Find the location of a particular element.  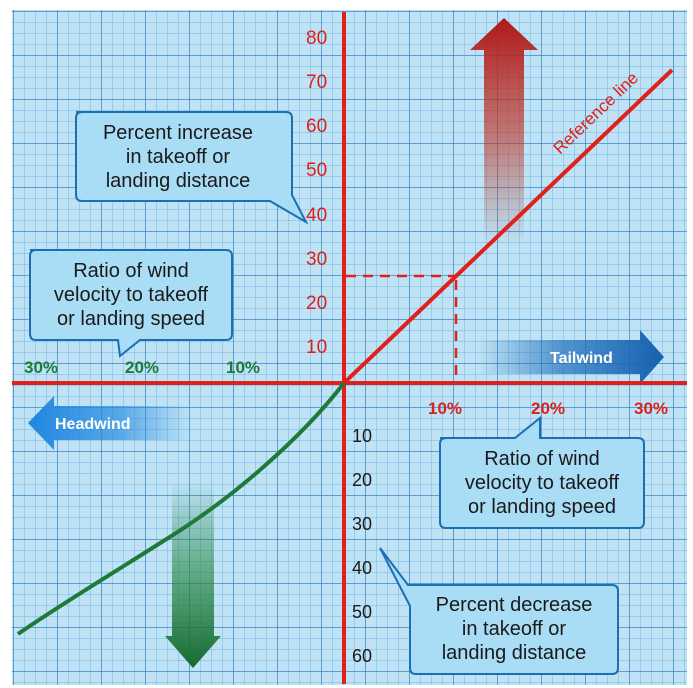

headwind-label: Headwind is located at coordinates (93, 424).